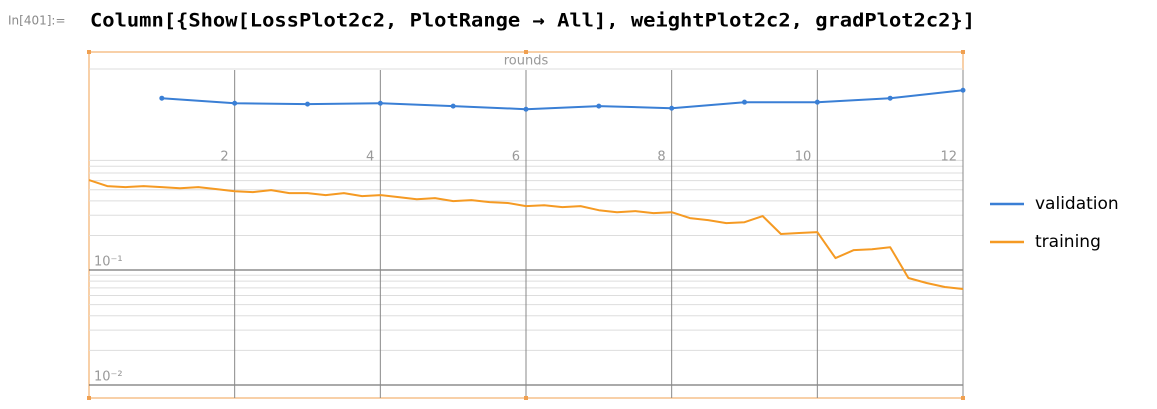  What do you see at coordinates (948, 157) in the screenshot?
I see `x-tick-label: 12` at bounding box center [948, 157].